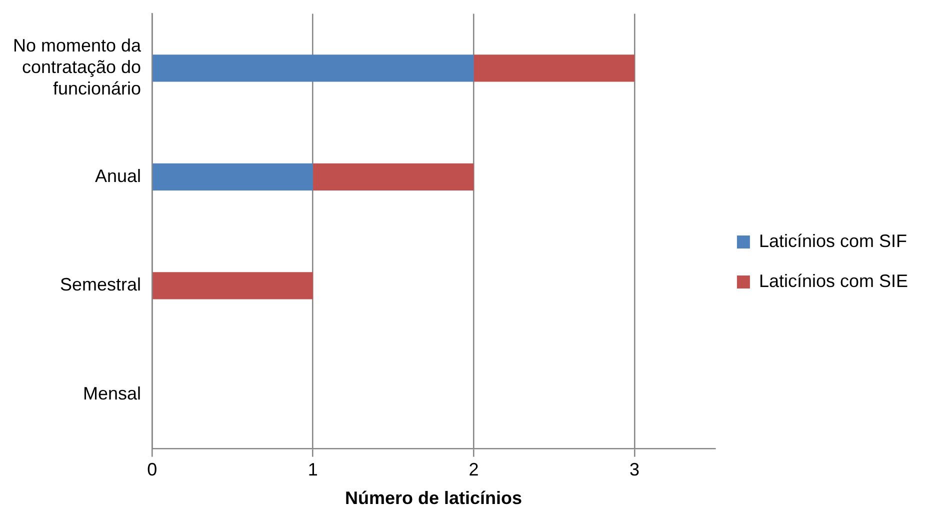  I want to click on y-tick-label: Mensal, so click(112, 393).